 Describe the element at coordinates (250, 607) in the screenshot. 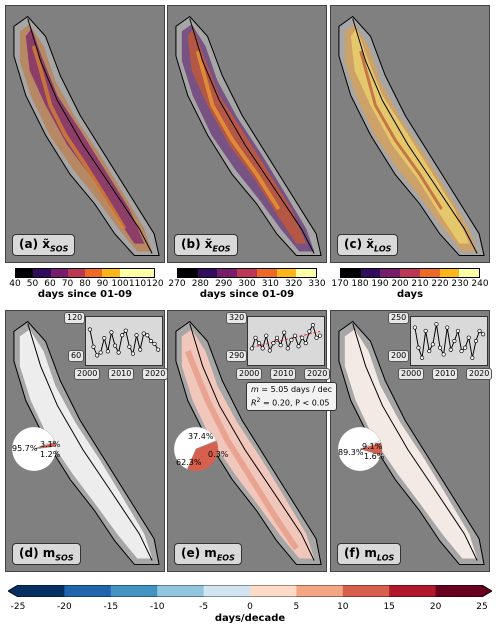

I see `colorbar-tick: 0` at that location.